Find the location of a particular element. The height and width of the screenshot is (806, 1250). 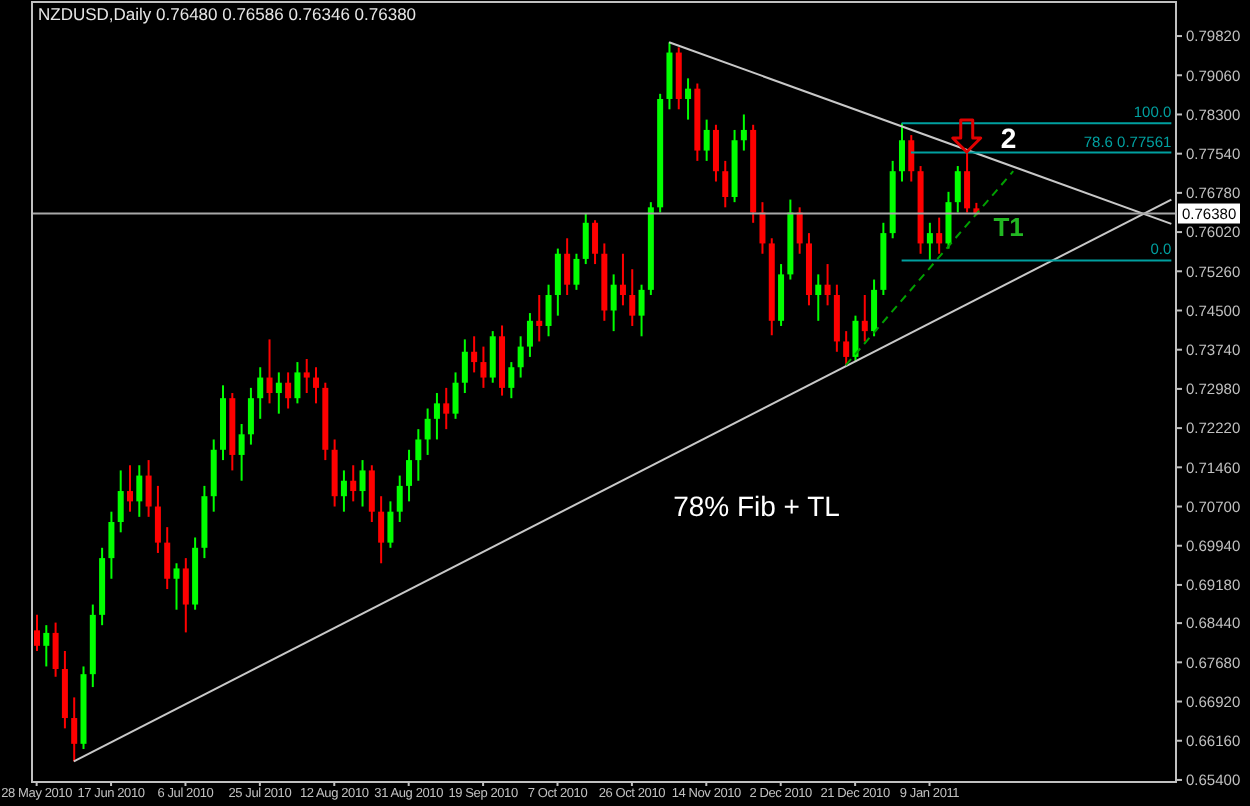

annotation: T1 is located at coordinates (1008, 227).